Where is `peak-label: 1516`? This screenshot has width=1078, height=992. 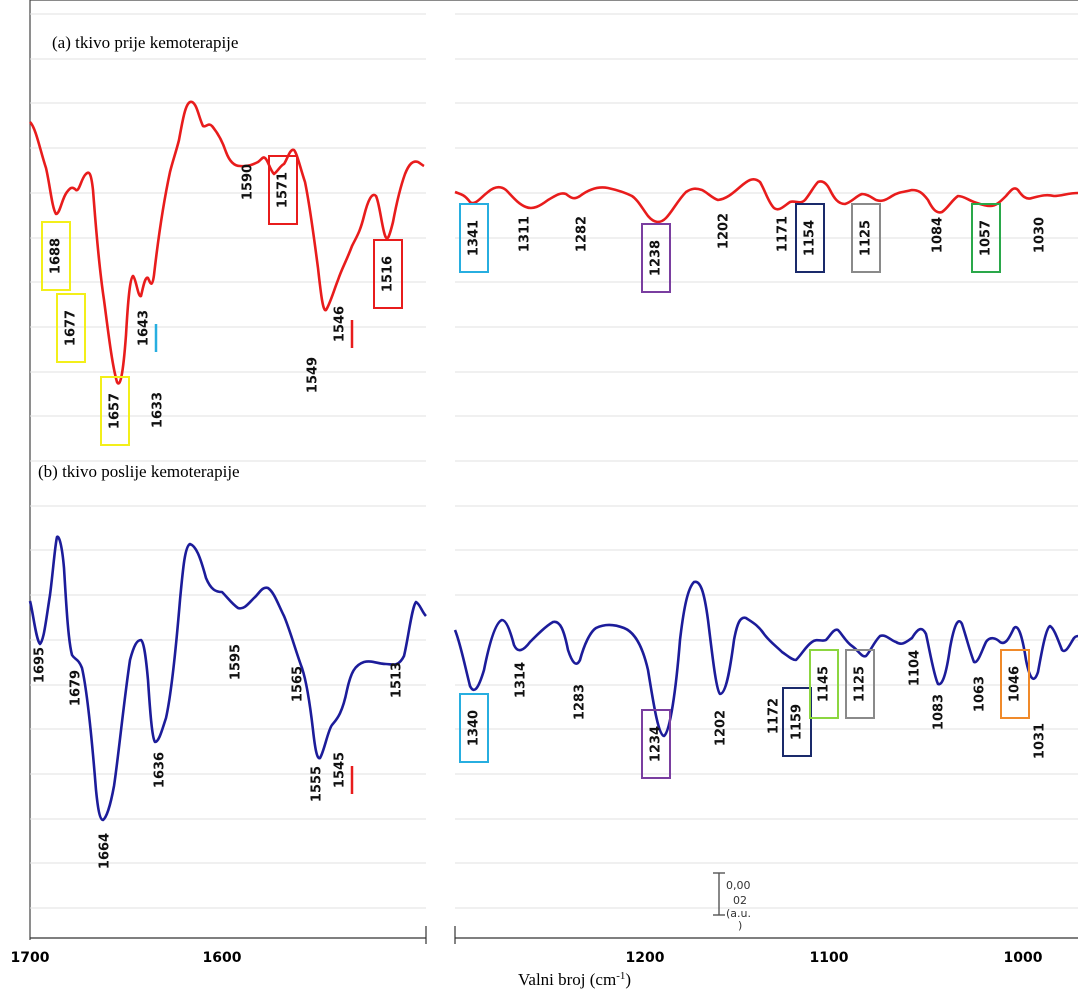 peak-label: 1516 is located at coordinates (388, 274).